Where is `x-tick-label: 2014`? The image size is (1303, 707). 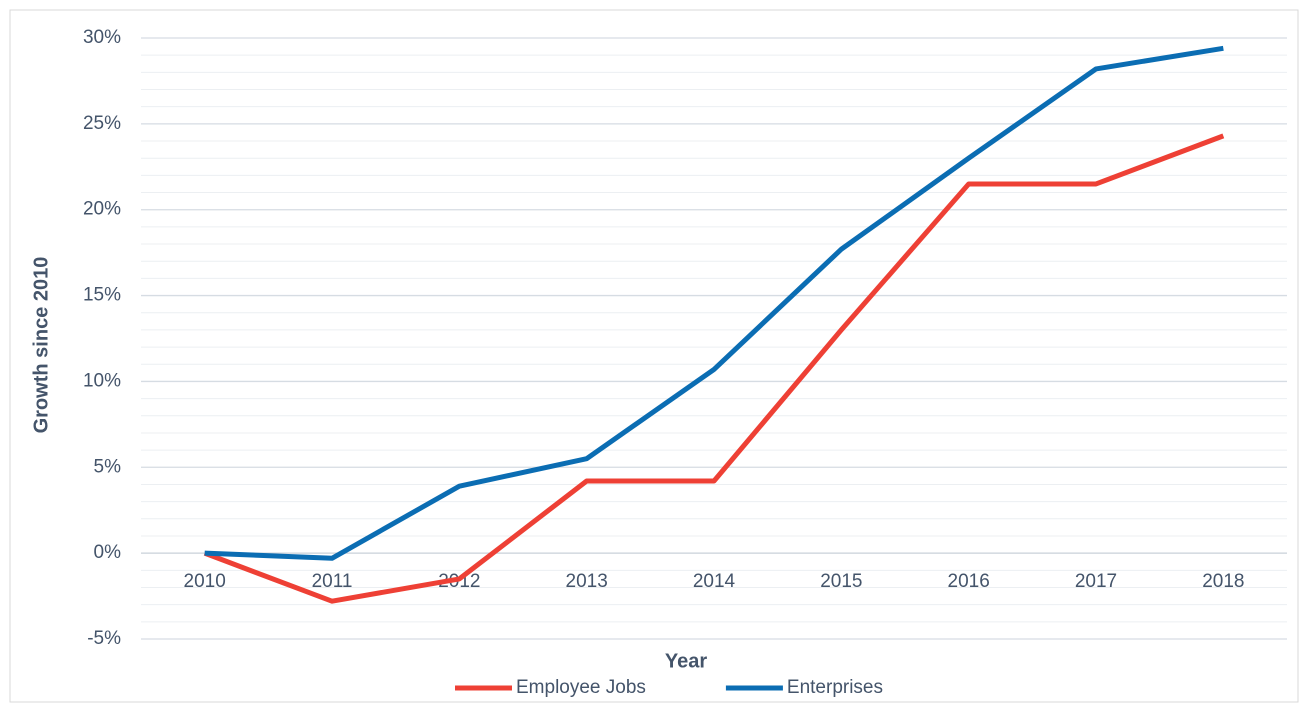 x-tick-label: 2014 is located at coordinates (714, 581).